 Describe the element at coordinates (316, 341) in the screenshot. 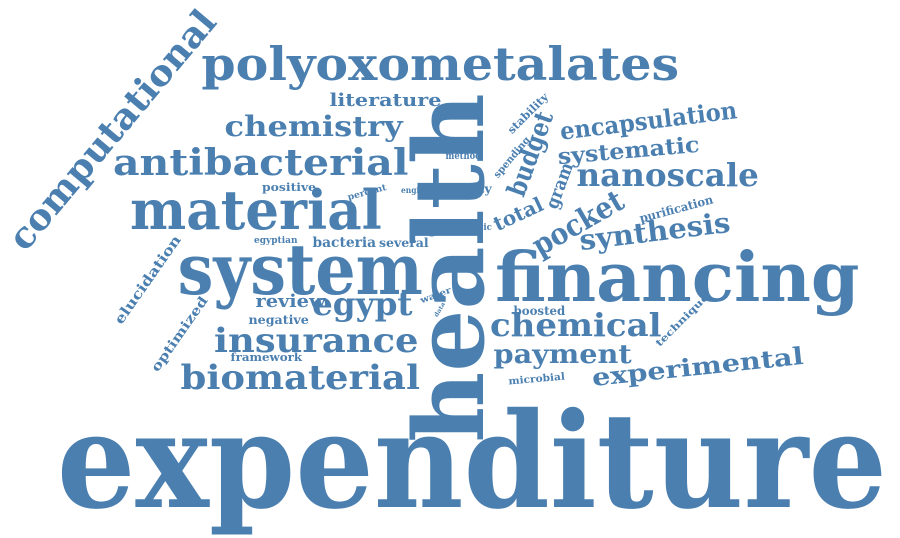

I see `word-insurance: insurance` at that location.